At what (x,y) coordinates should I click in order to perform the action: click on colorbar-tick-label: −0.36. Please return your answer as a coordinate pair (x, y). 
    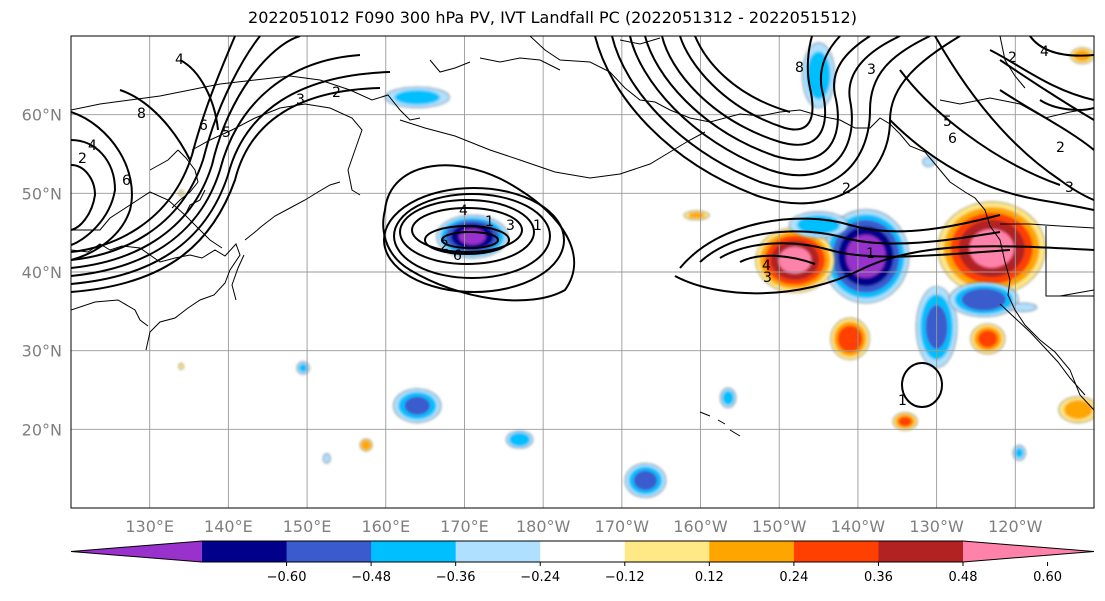
    Looking at the image, I should click on (456, 577).